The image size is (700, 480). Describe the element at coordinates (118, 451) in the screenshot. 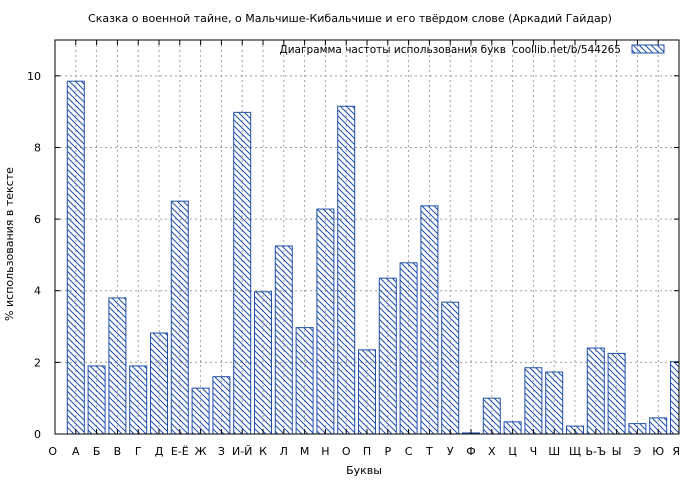

I see `x-tick-label: В` at that location.